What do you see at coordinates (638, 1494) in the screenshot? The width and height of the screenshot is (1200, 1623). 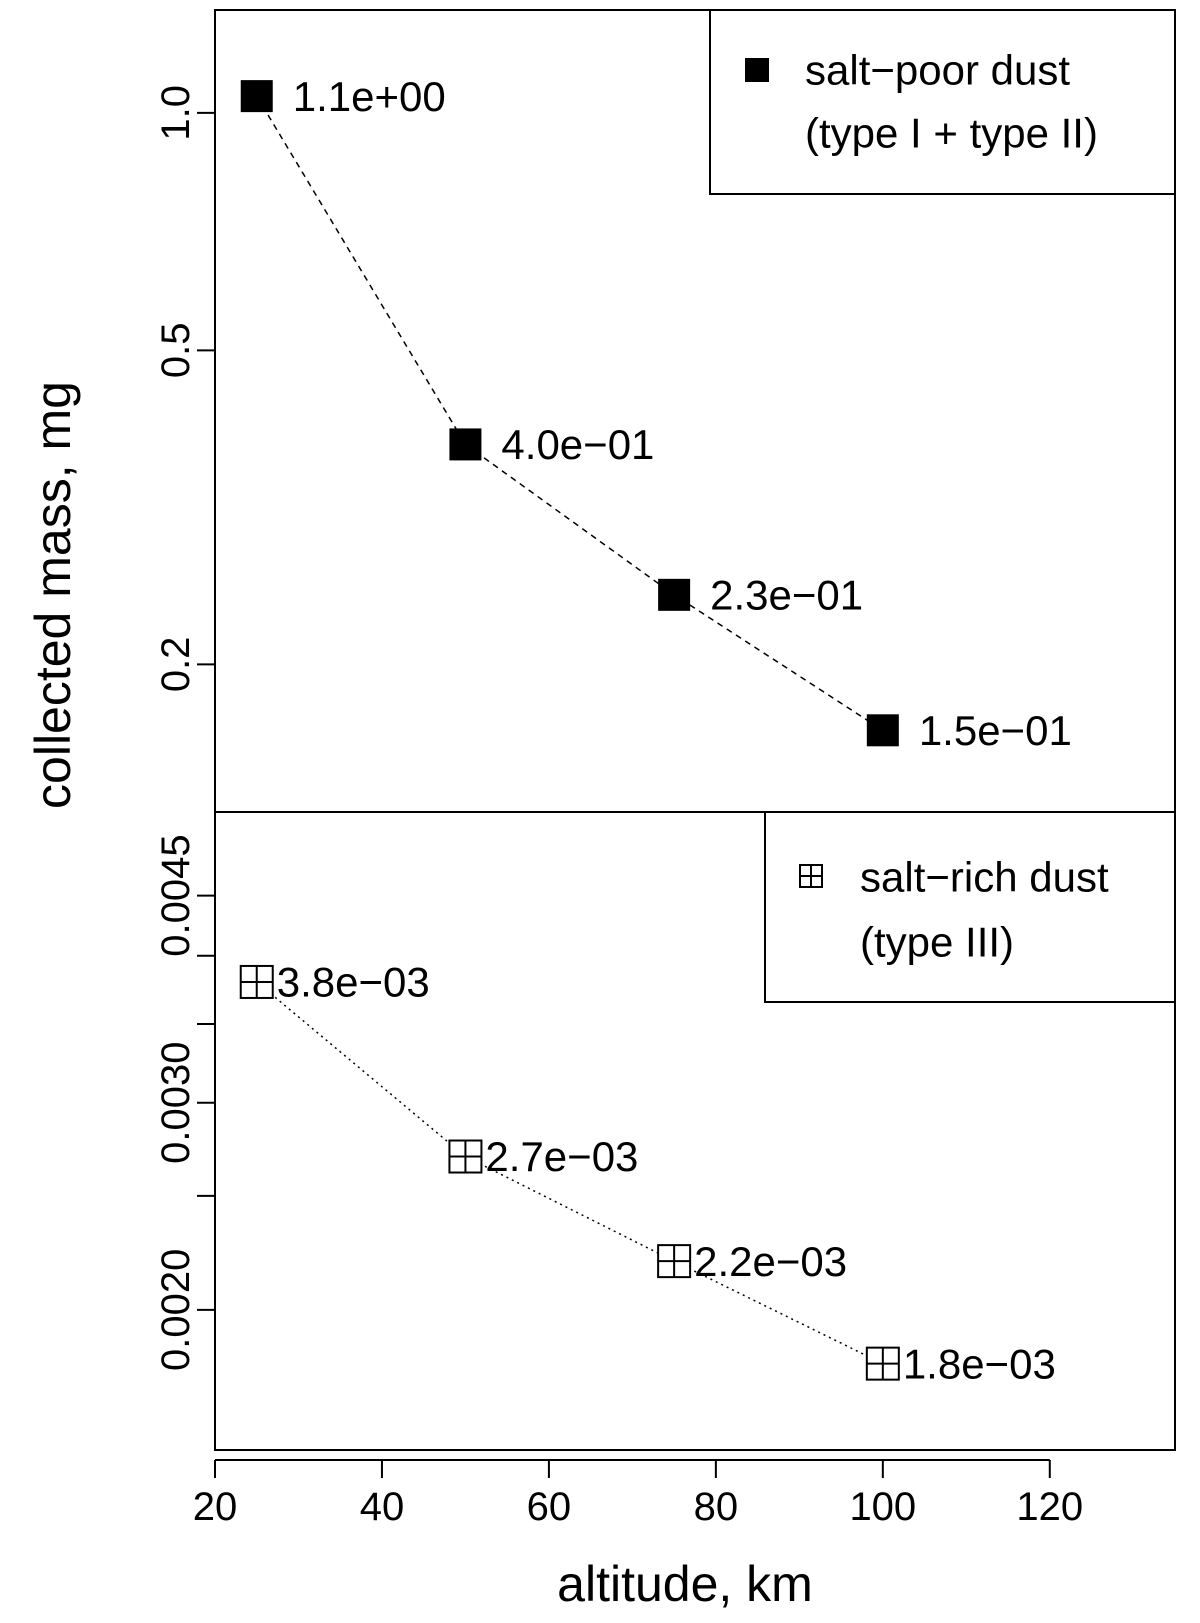 I see `x-axis: 20 40 60 80 100 120` at bounding box center [638, 1494].